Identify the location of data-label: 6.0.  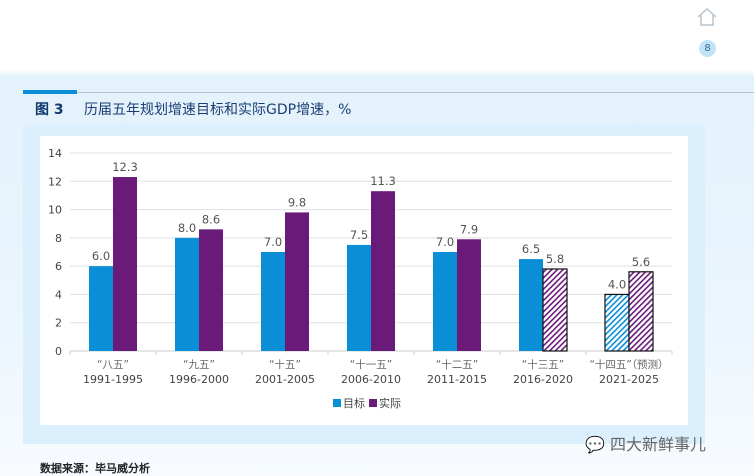
(101, 256).